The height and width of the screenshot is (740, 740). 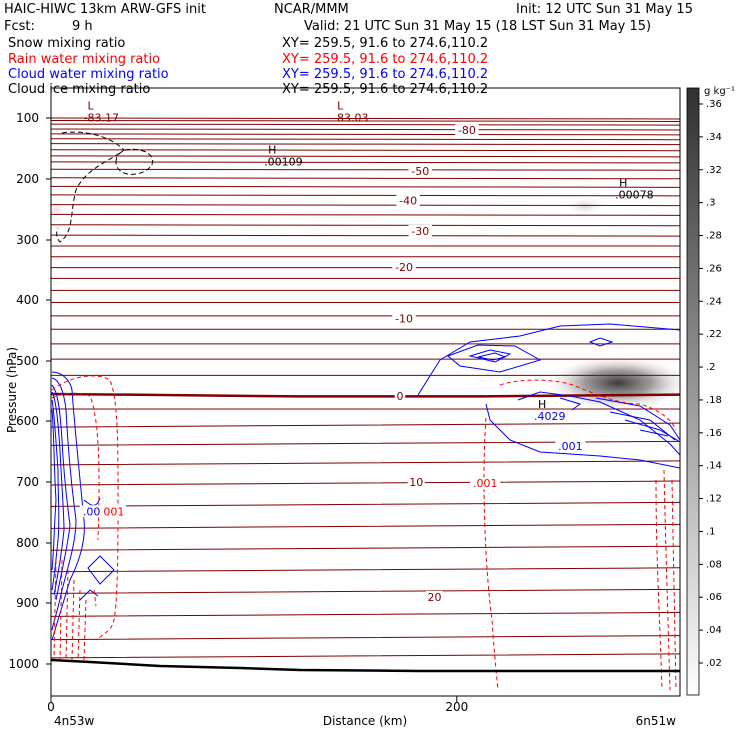 I want to click on contour-label-group: -50, so click(x=420, y=171).